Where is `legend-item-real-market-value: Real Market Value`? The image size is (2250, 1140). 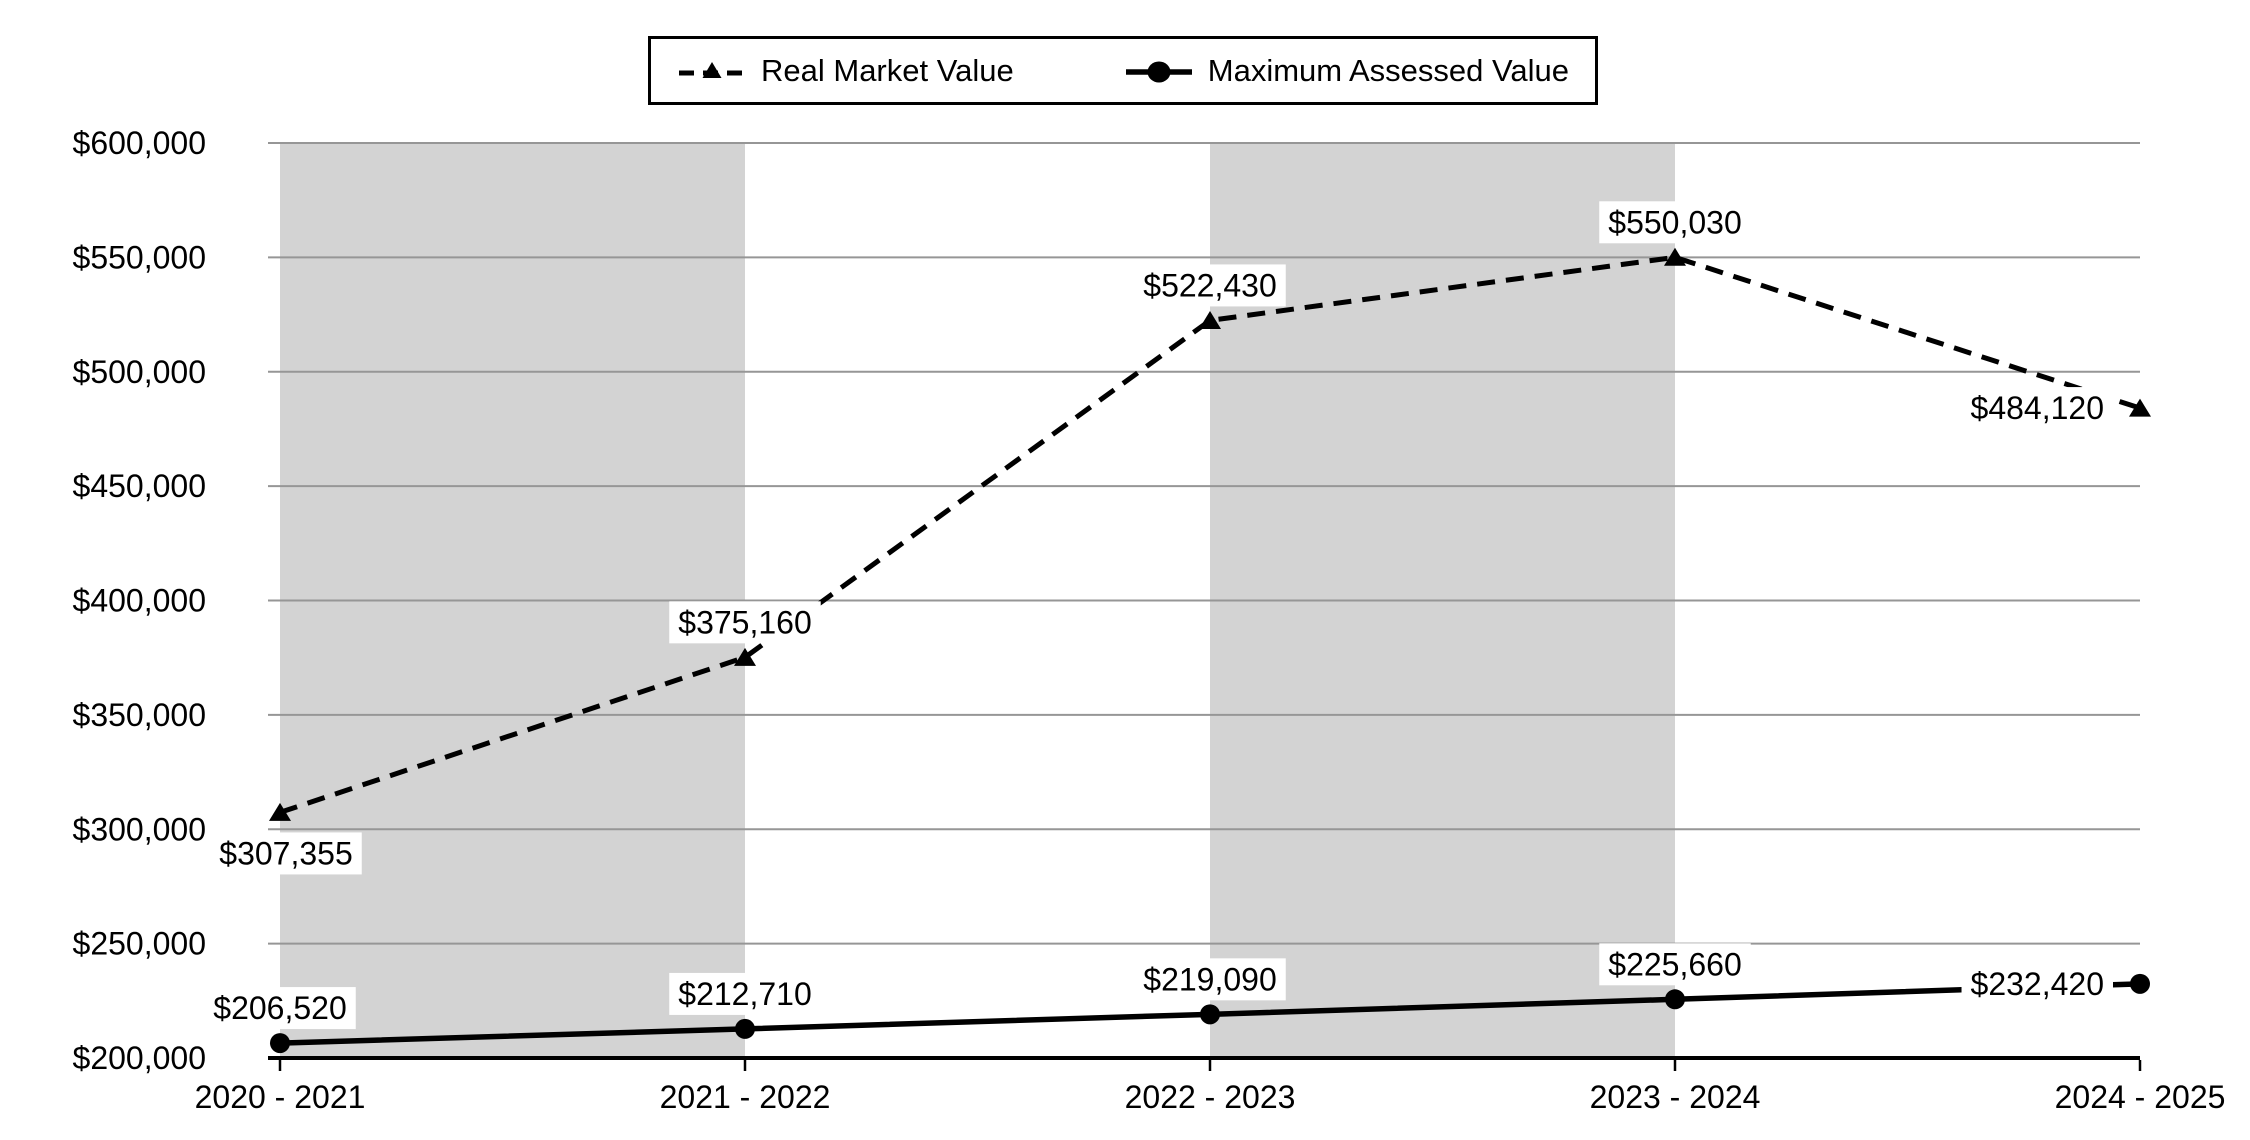 legend-item-real-market-value: Real Market Value is located at coordinates (845, 71).